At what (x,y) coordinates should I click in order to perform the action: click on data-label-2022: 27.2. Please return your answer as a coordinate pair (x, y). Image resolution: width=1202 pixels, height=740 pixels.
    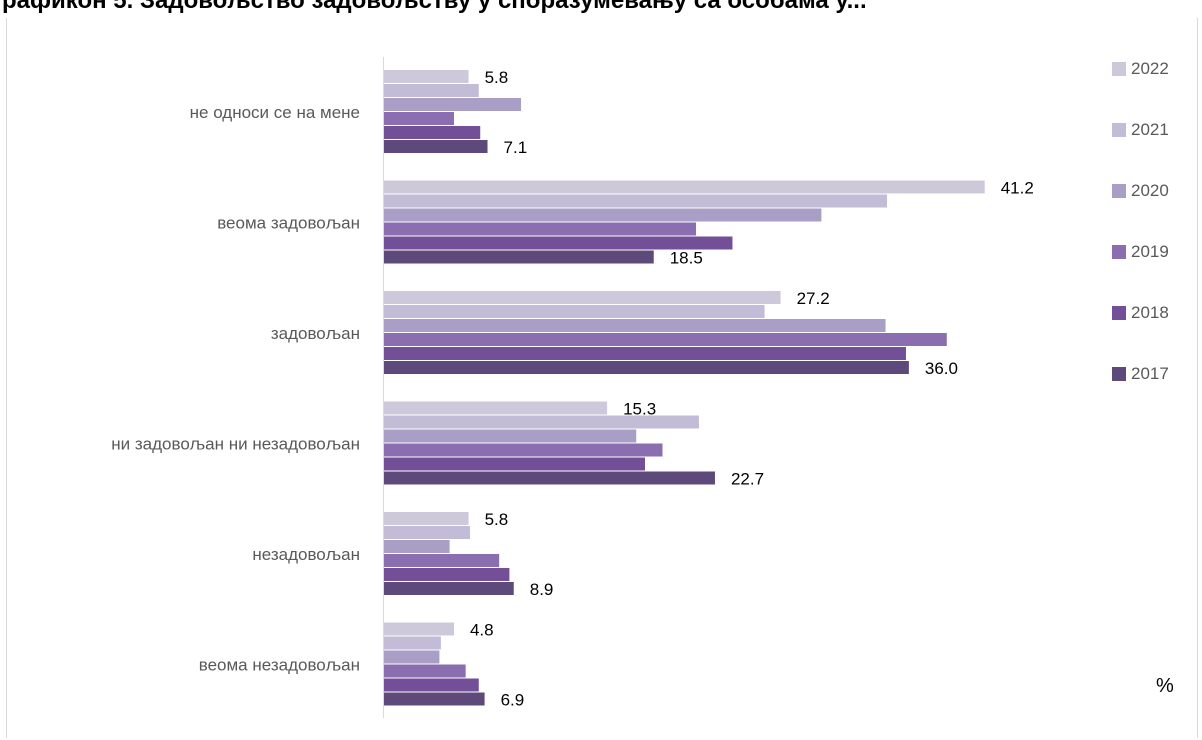
    Looking at the image, I should click on (813, 298).